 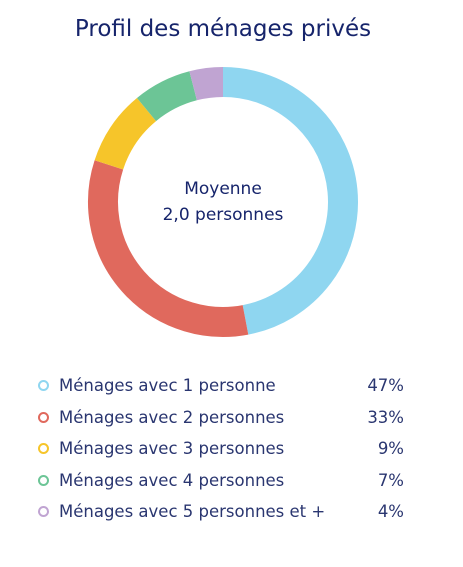 What do you see at coordinates (172, 417) in the screenshot?
I see `legend-label: Ménages avec 2 personnes` at bounding box center [172, 417].